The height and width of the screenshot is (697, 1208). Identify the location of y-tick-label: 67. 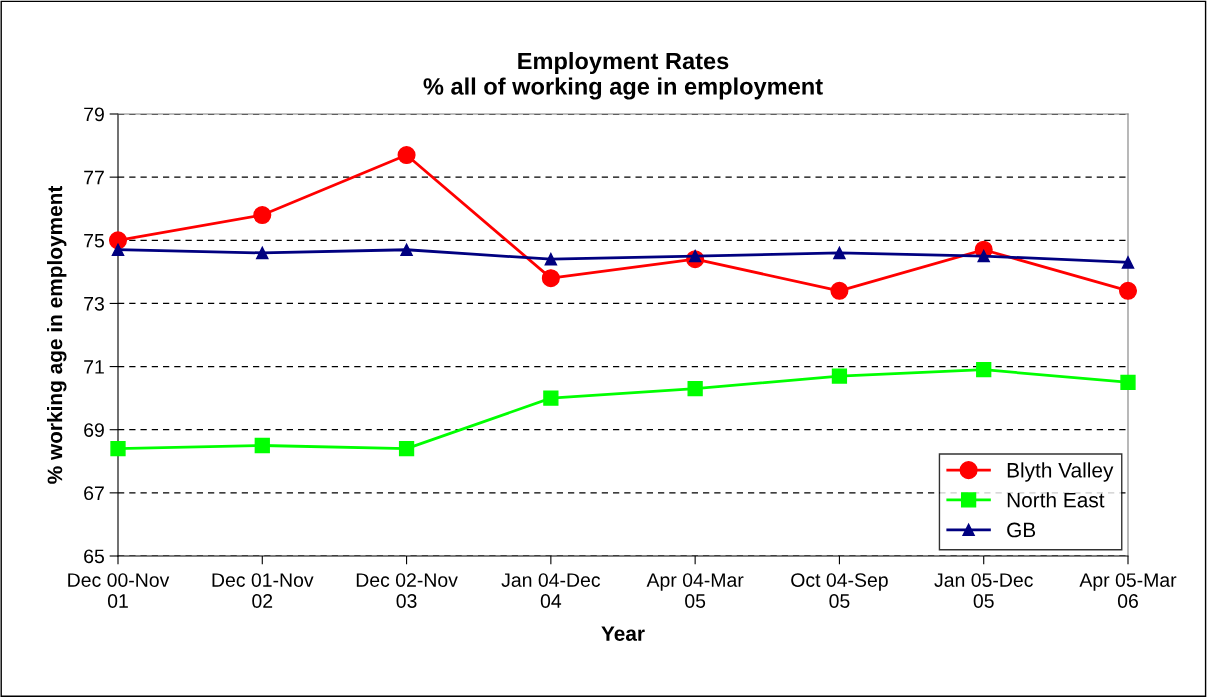
(94, 493).